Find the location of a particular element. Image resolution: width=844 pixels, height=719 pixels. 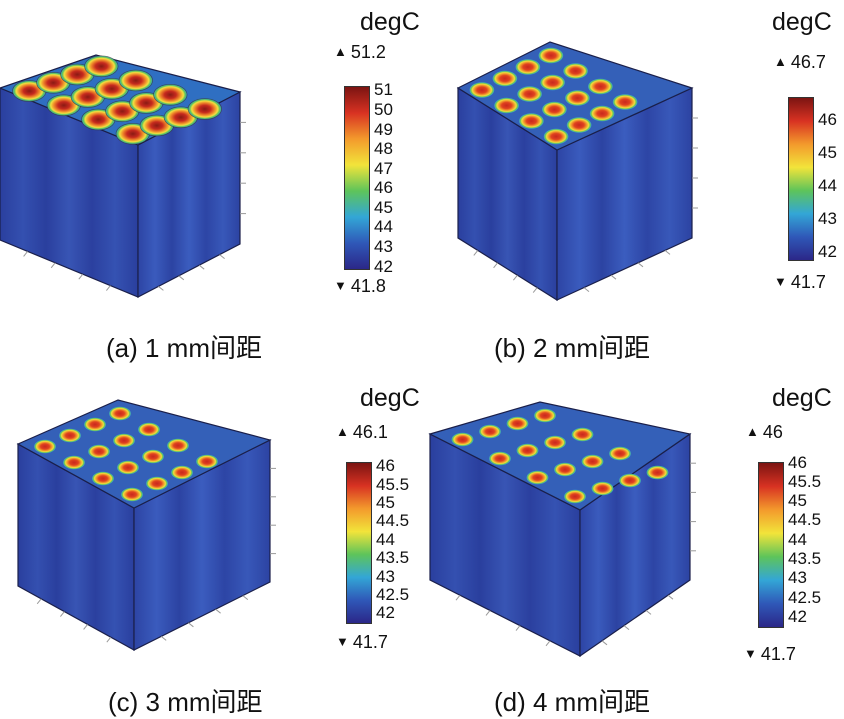

max-value: ▲ 46 is located at coordinates (764, 432).